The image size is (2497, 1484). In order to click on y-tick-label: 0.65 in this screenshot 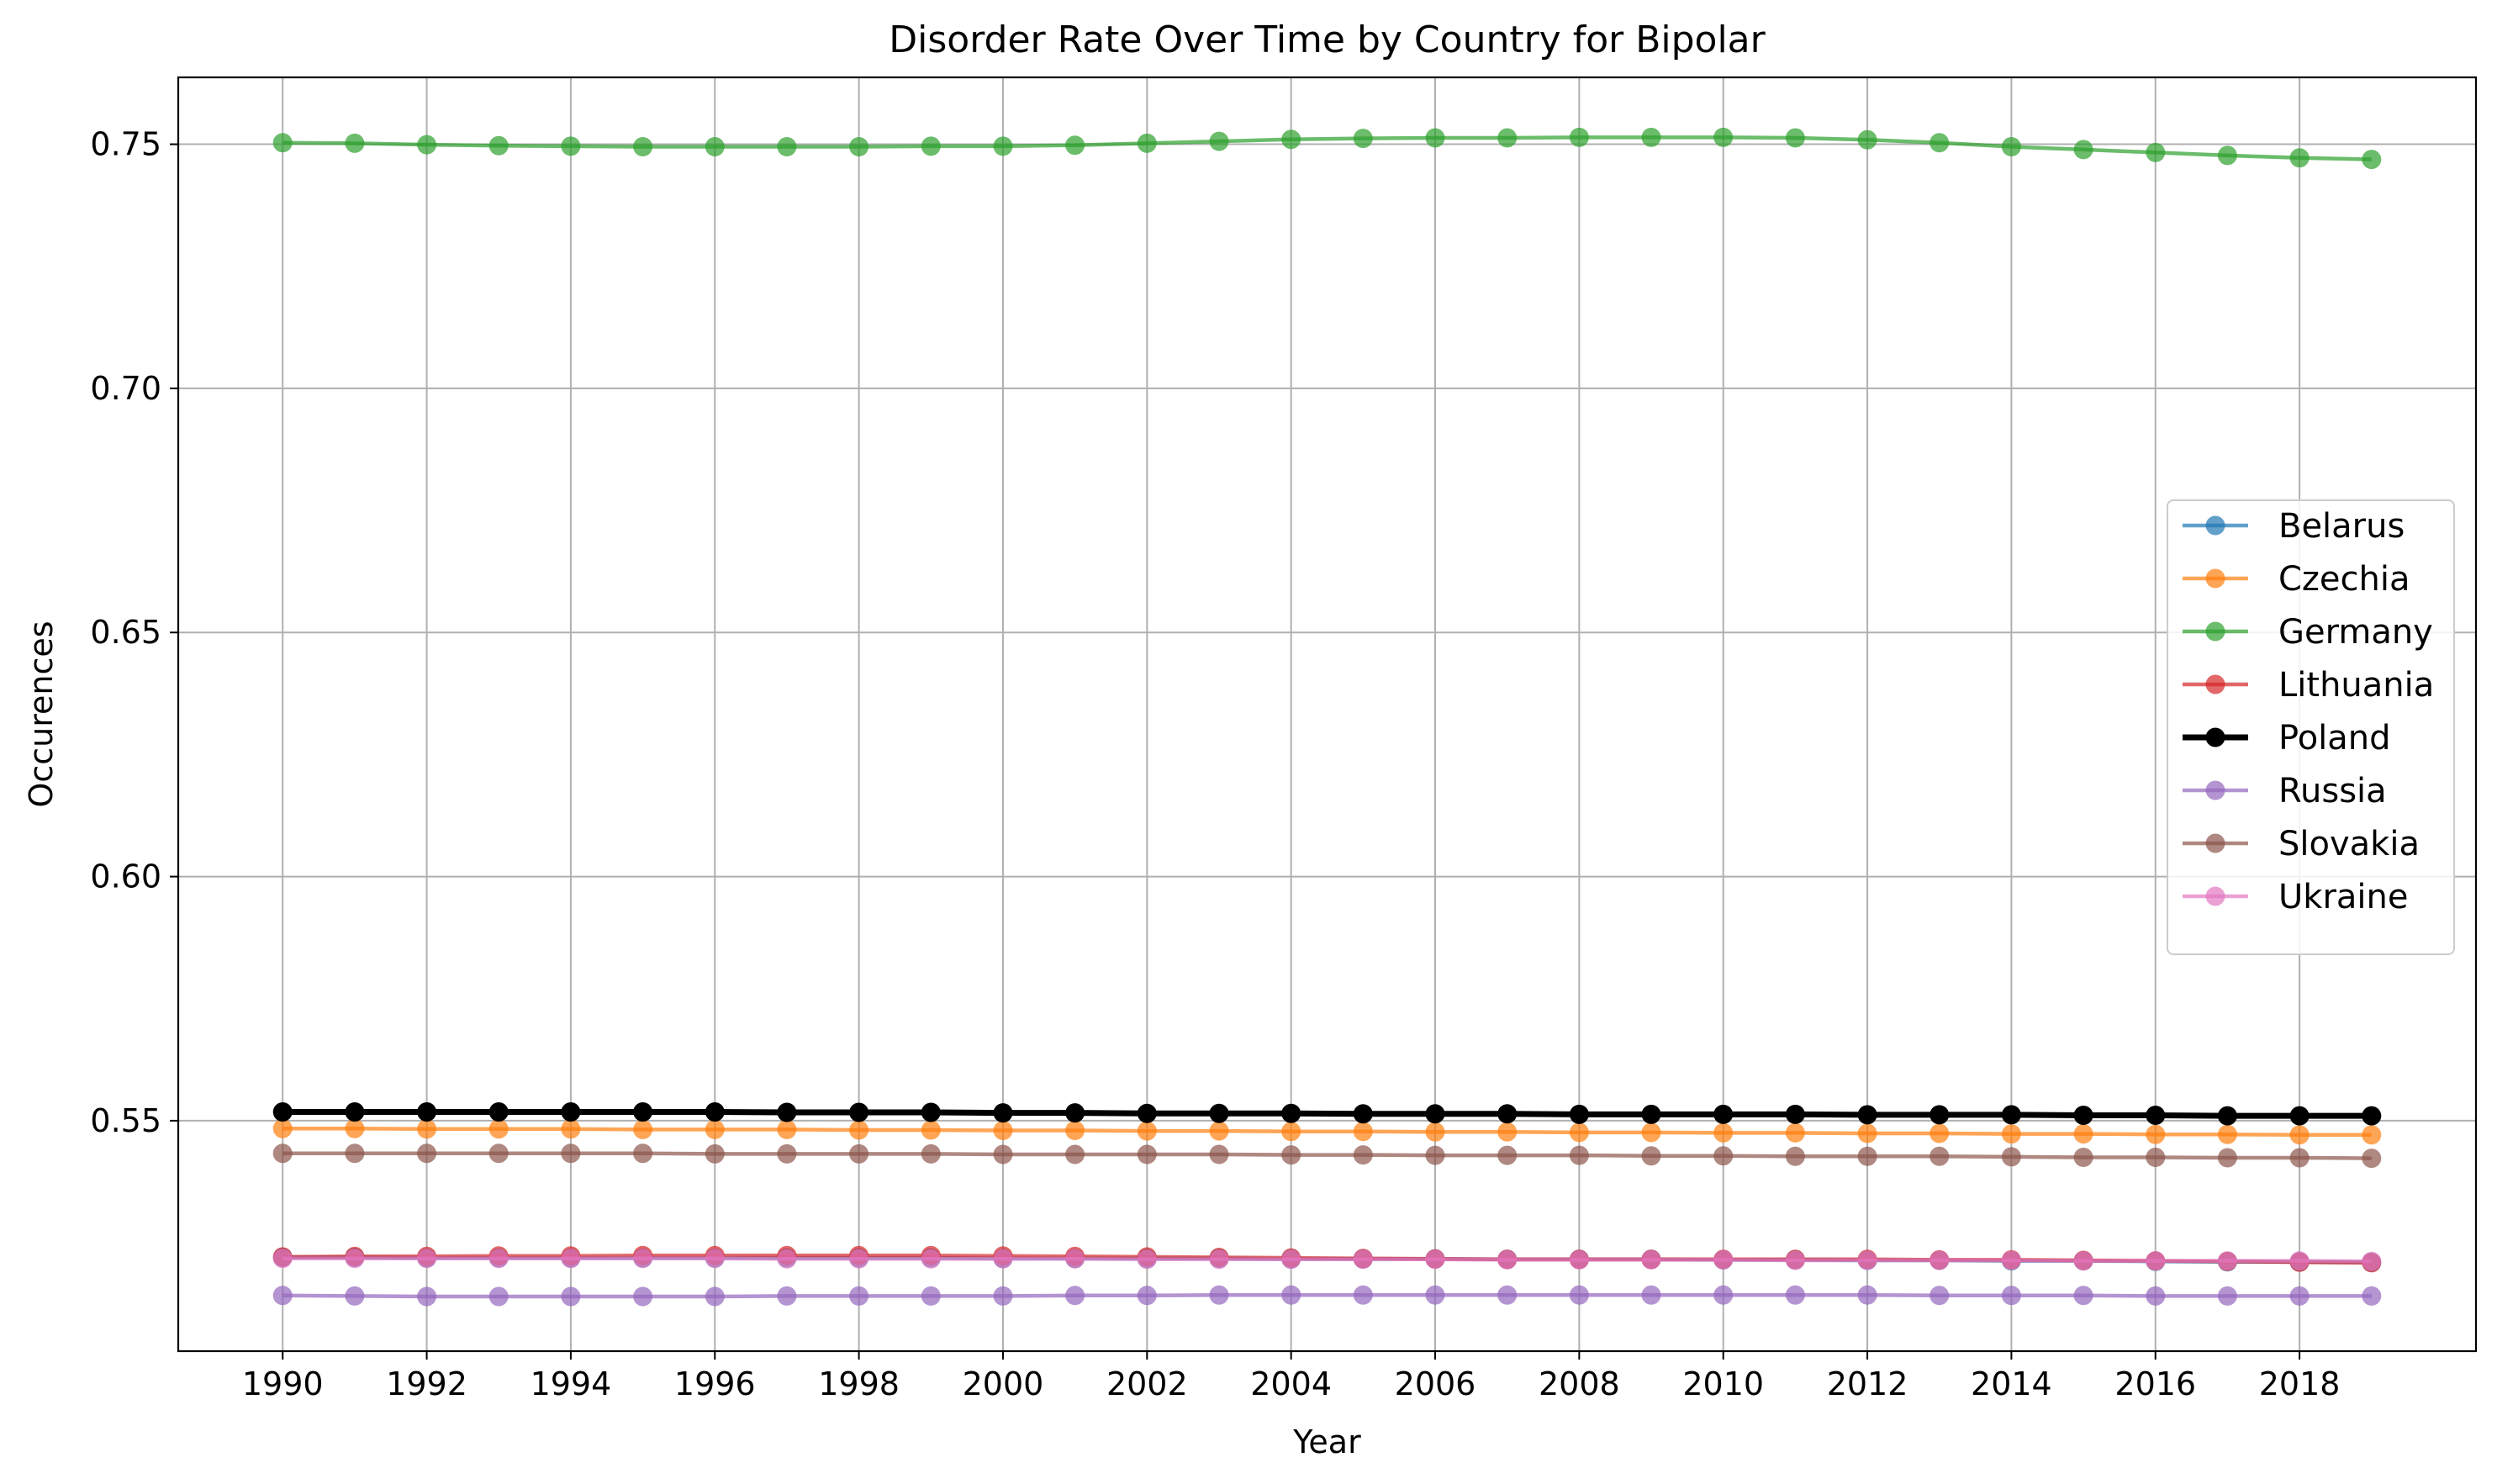, I will do `click(125, 632)`.